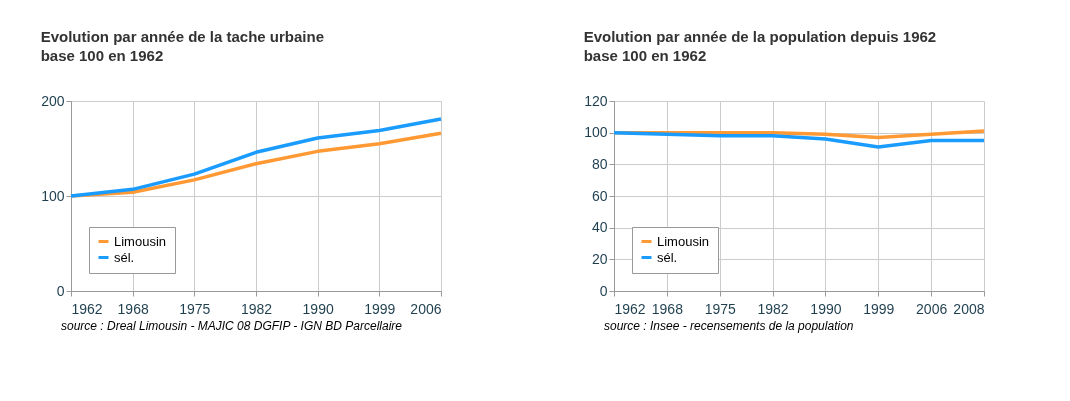 The height and width of the screenshot is (401, 1070). I want to click on chart-title: Evolution par année de la population depuis 1962, so click(760, 36).